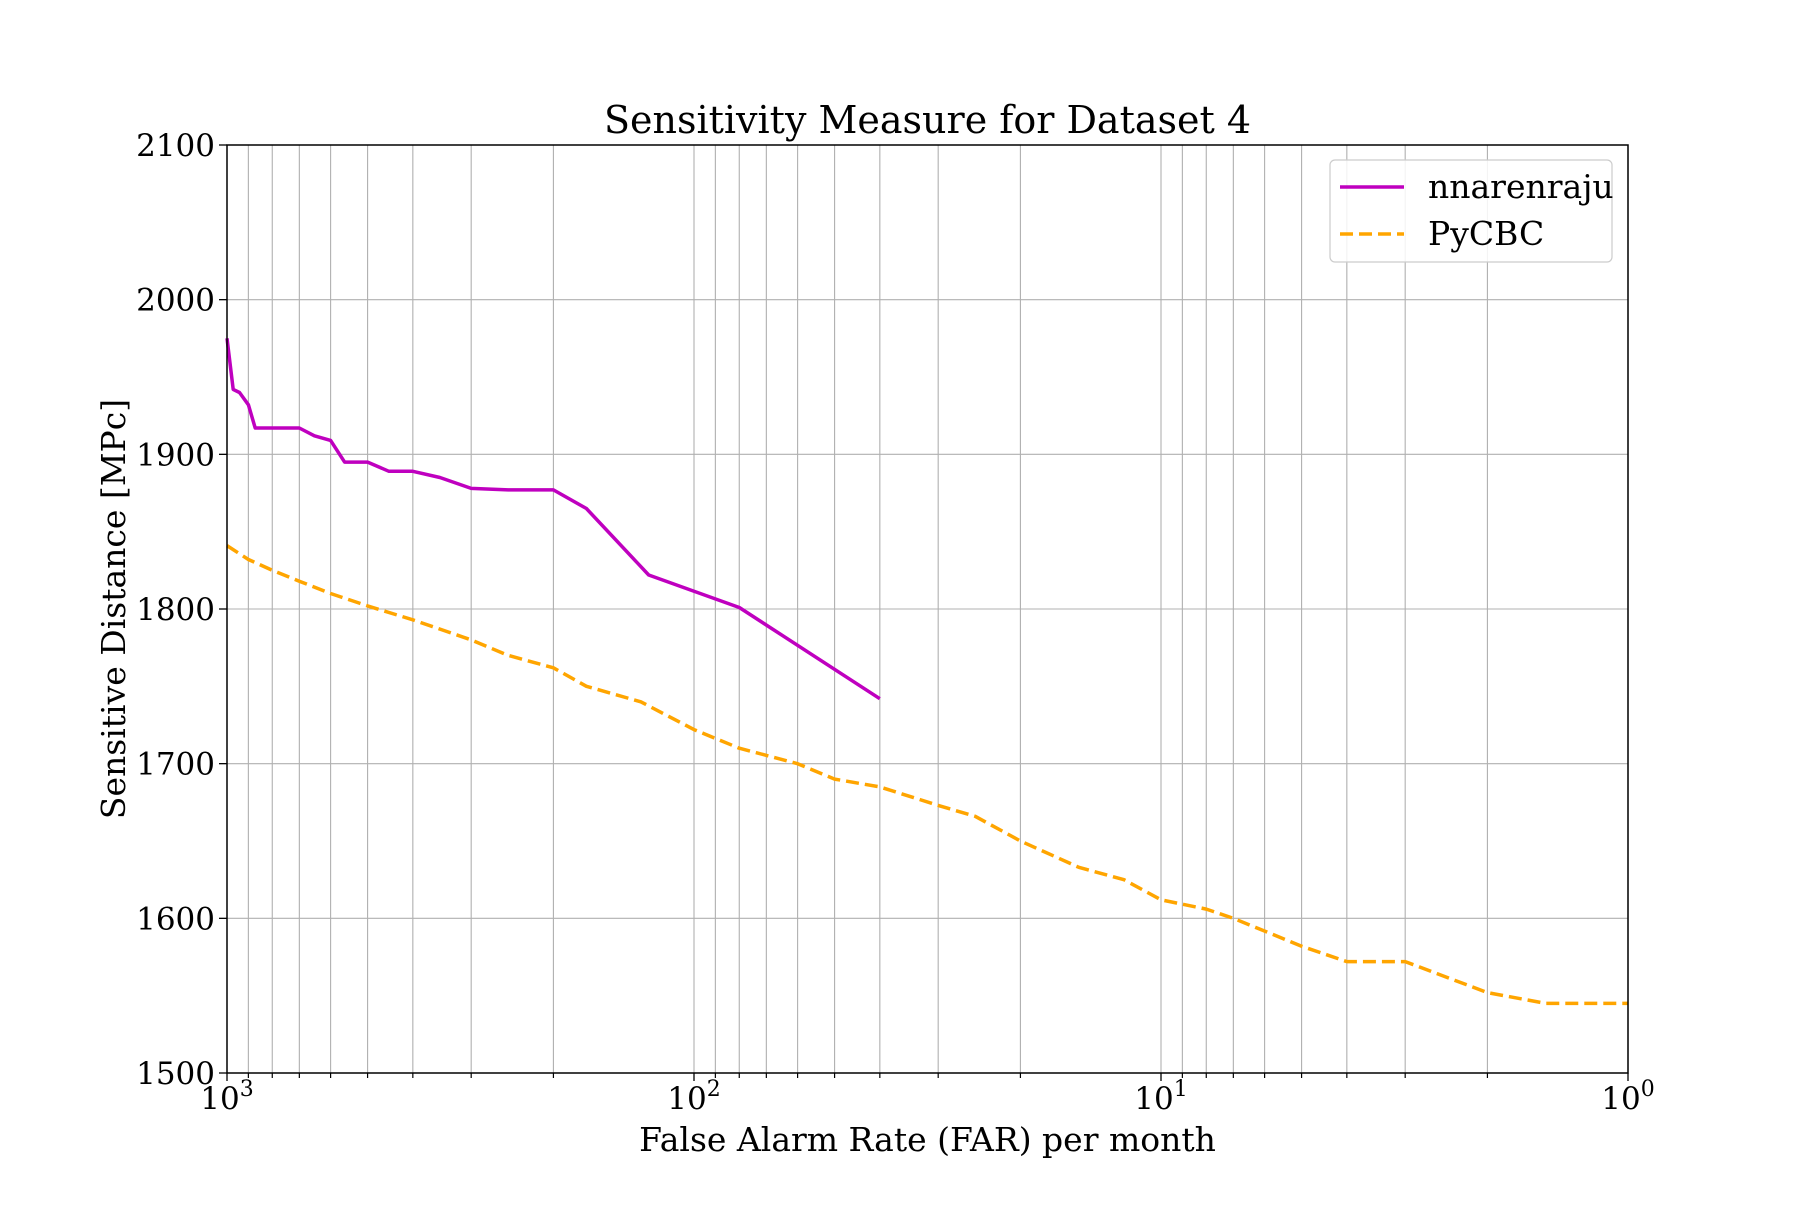  What do you see at coordinates (175, 765) in the screenshot?
I see `y-tick-label: 1700` at bounding box center [175, 765].